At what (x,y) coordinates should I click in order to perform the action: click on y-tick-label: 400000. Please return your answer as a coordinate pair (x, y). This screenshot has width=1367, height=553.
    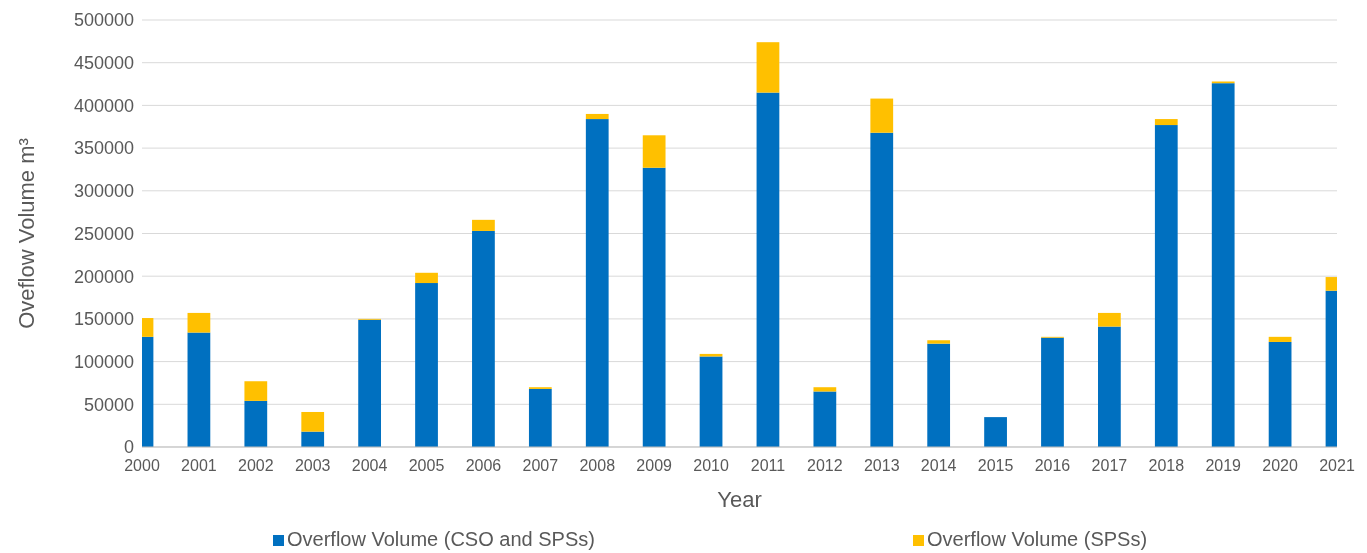
    Looking at the image, I should click on (103, 105).